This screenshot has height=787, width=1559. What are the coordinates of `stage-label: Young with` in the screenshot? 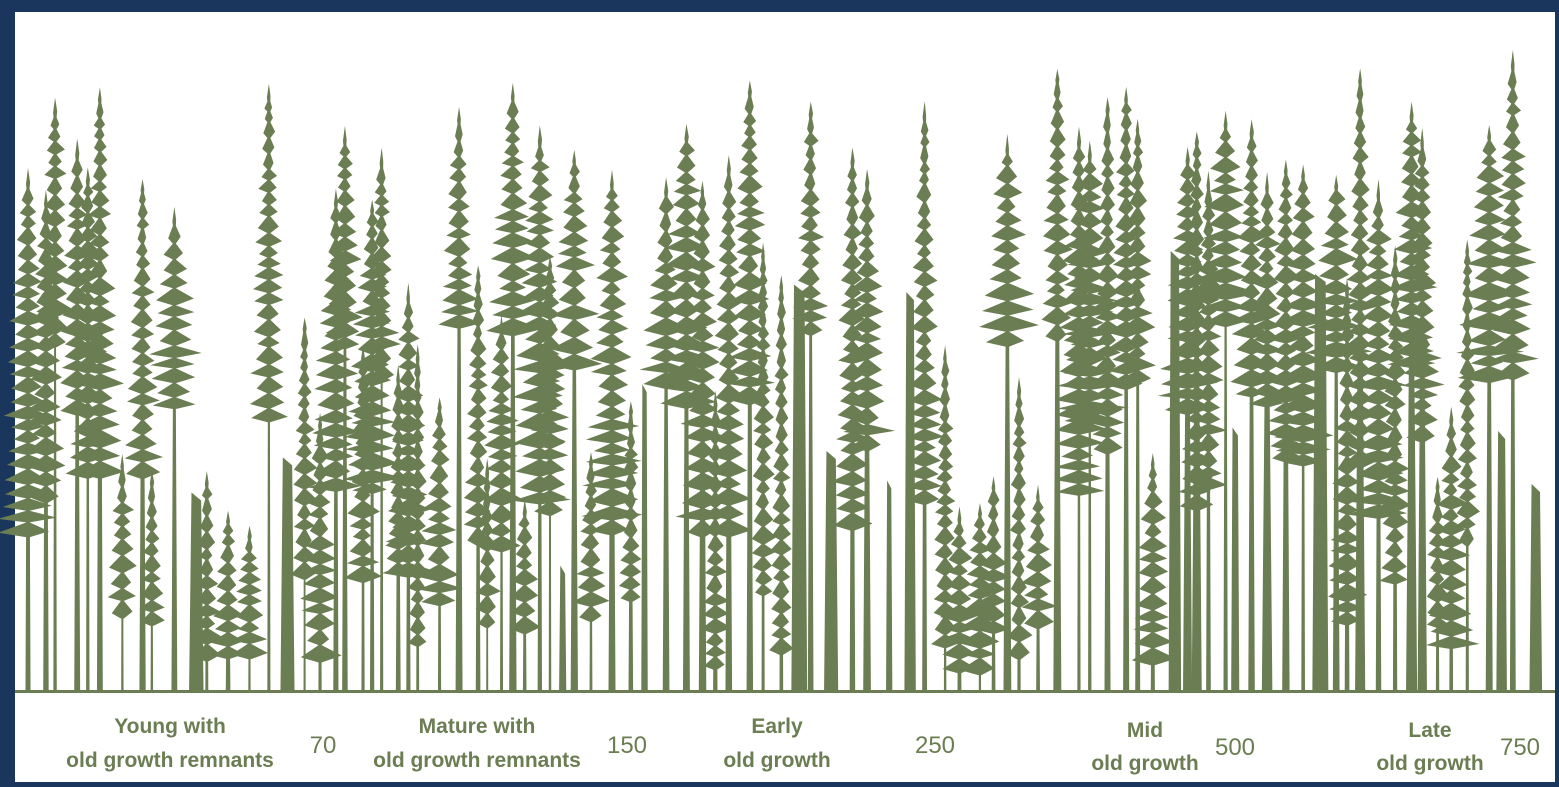 It's located at (170, 726).